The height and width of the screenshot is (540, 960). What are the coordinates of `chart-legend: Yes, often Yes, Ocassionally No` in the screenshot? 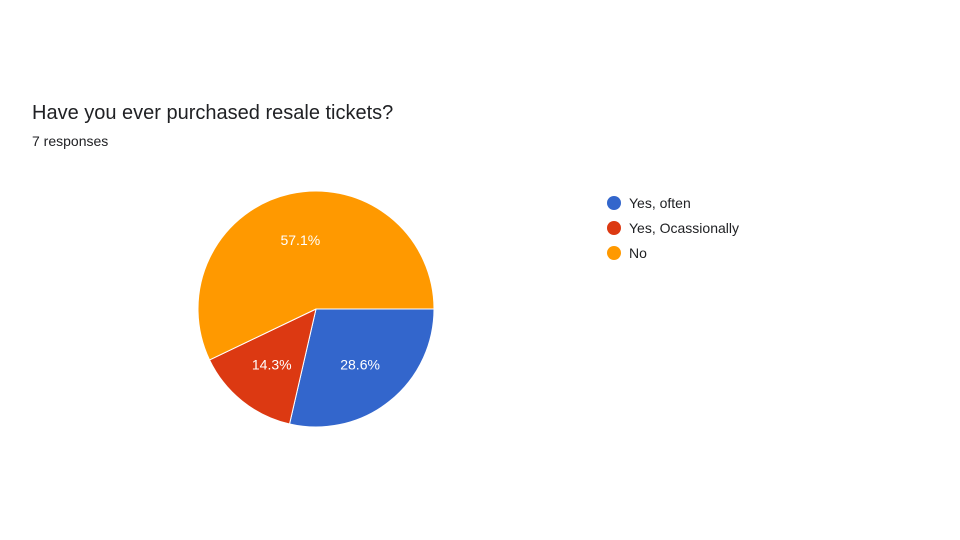 It's located at (673, 227).